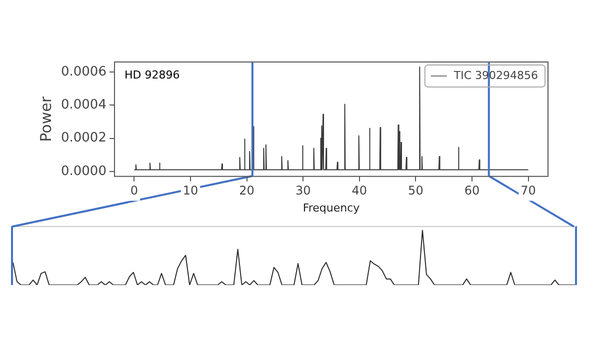 Image resolution: width=600 pixels, height=338 pixels. What do you see at coordinates (528, 191) in the screenshot?
I see `x-tick-label: 70` at bounding box center [528, 191].